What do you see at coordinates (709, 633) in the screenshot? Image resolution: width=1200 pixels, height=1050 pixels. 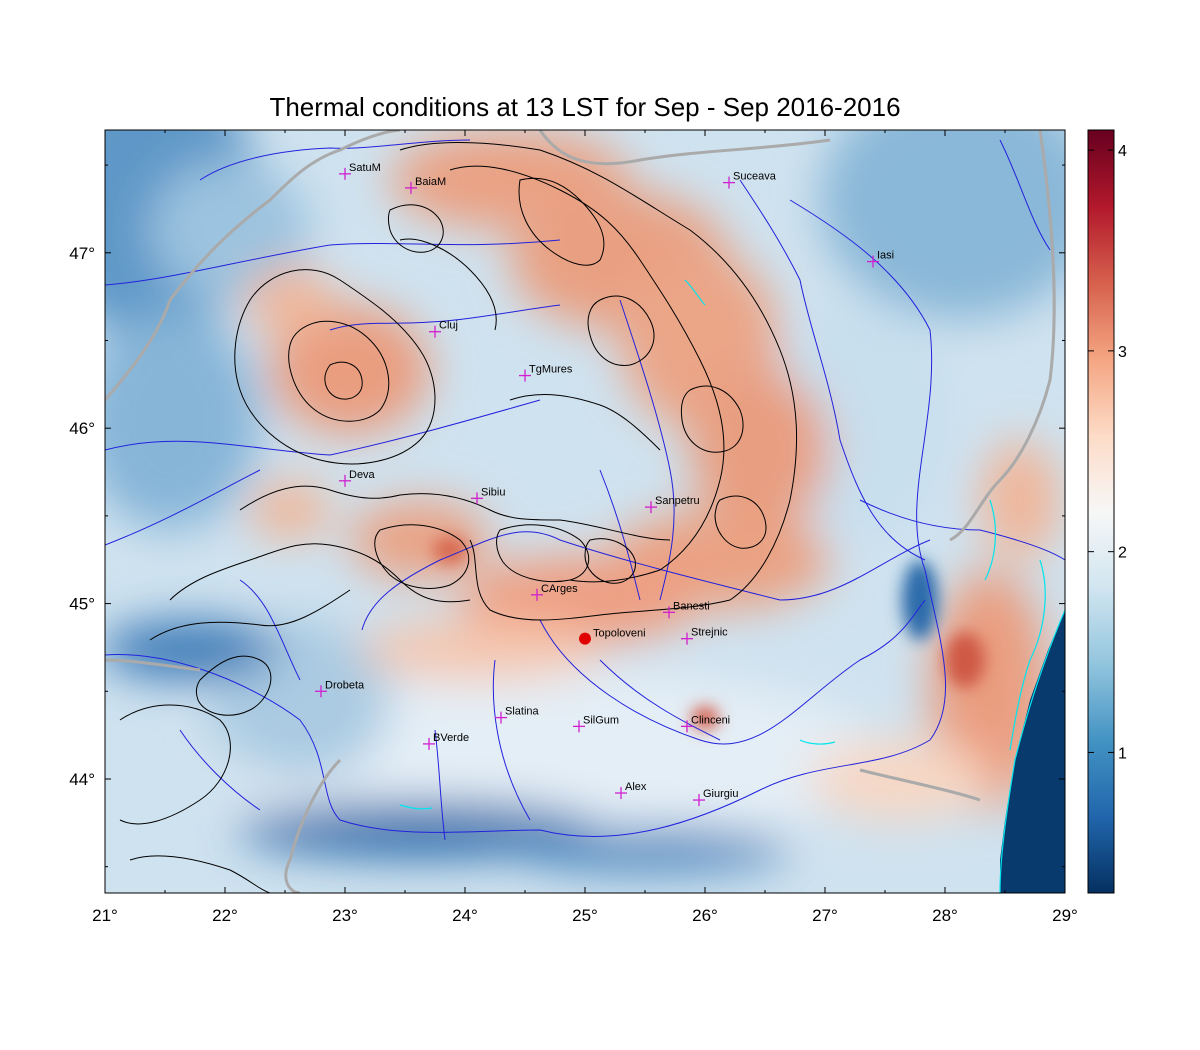 I see `city-label: Strejnic` at bounding box center [709, 633].